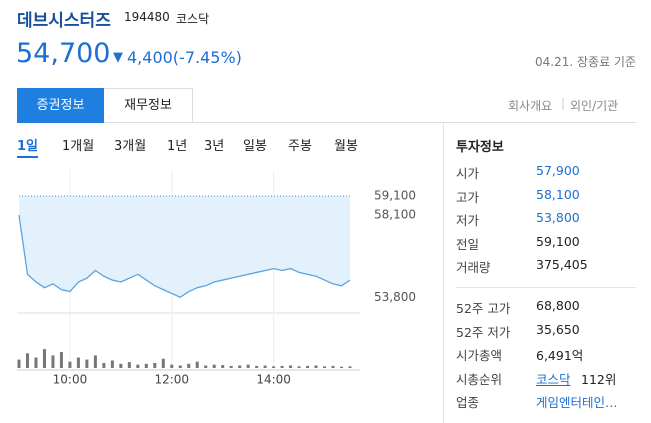  What do you see at coordinates (468, 402) in the screenshot?
I see `info-label: 업종` at bounding box center [468, 402].